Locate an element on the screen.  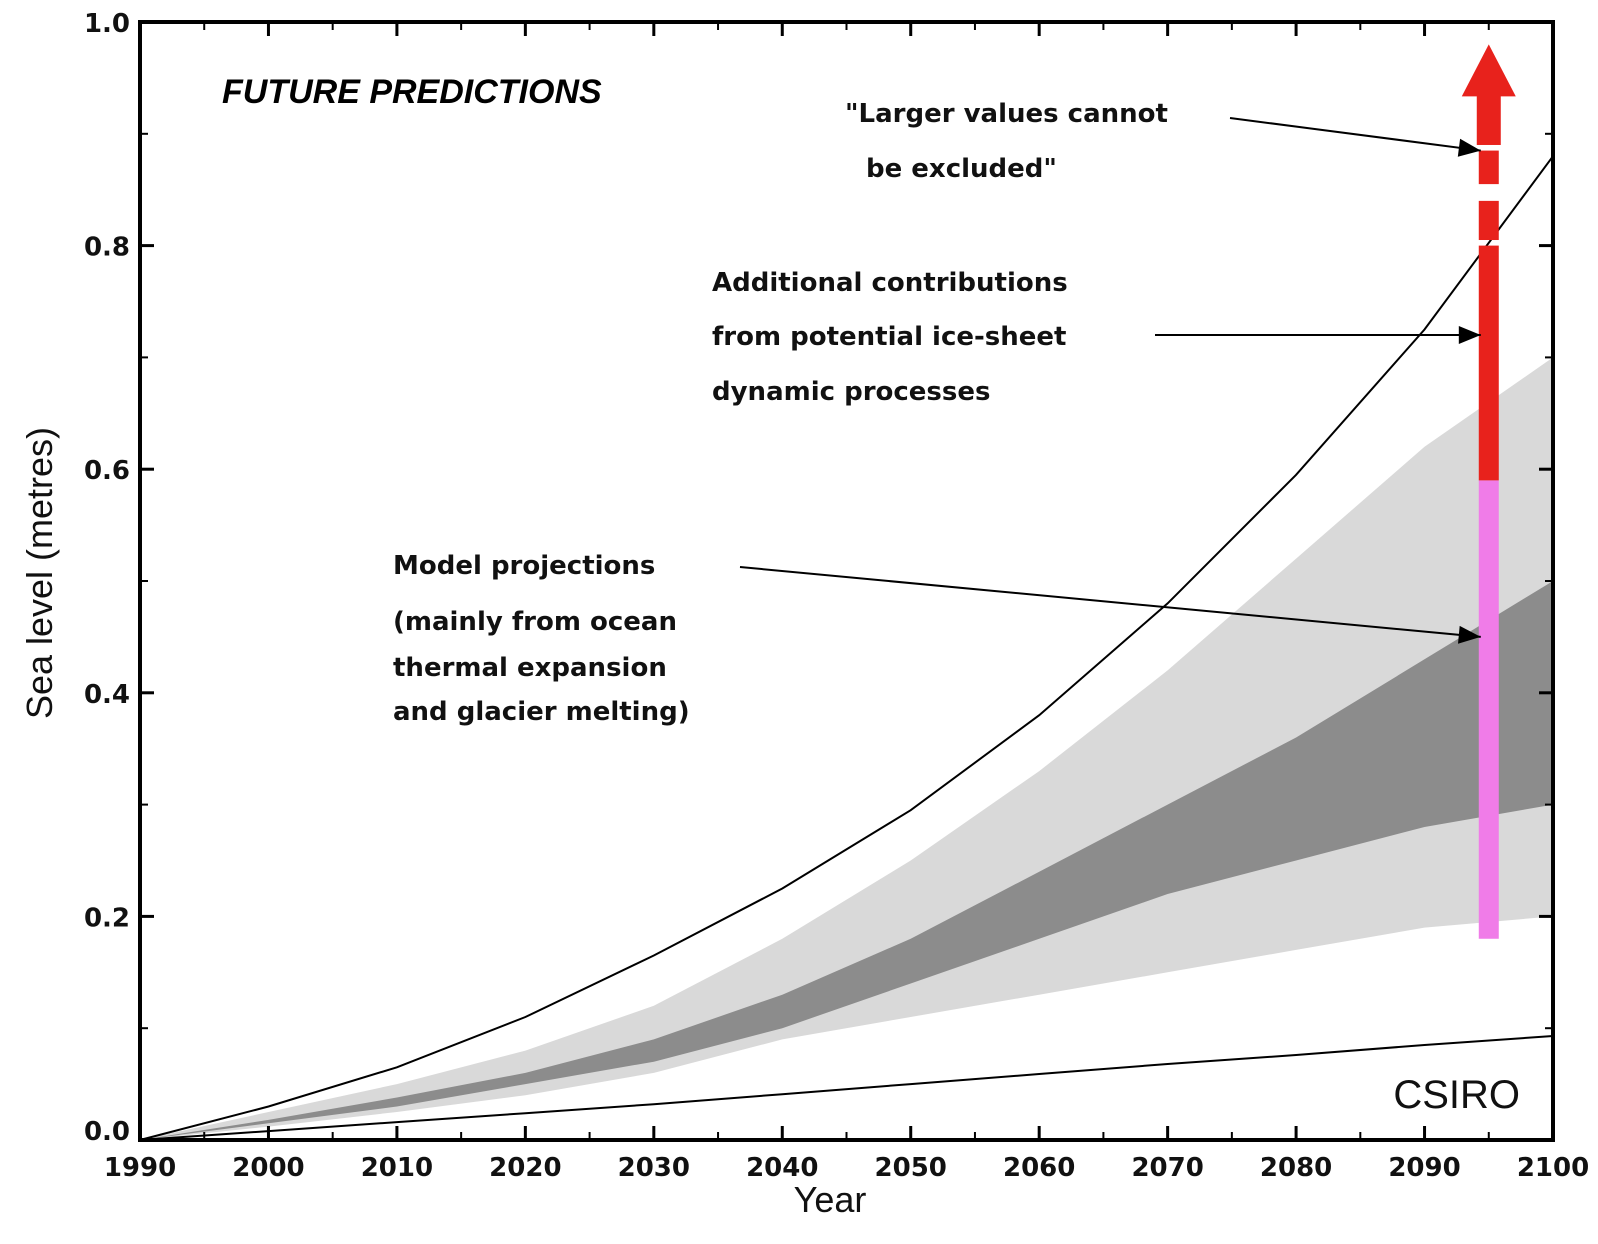
ice-sheet-contribution-bar is located at coordinates (1488, 363).